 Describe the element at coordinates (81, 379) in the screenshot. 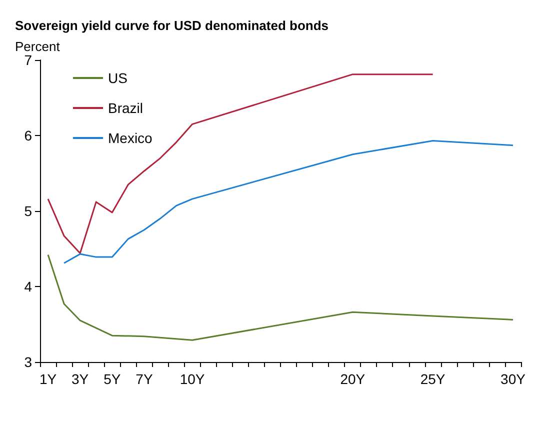

I see `x-tick-label: 3Y` at that location.